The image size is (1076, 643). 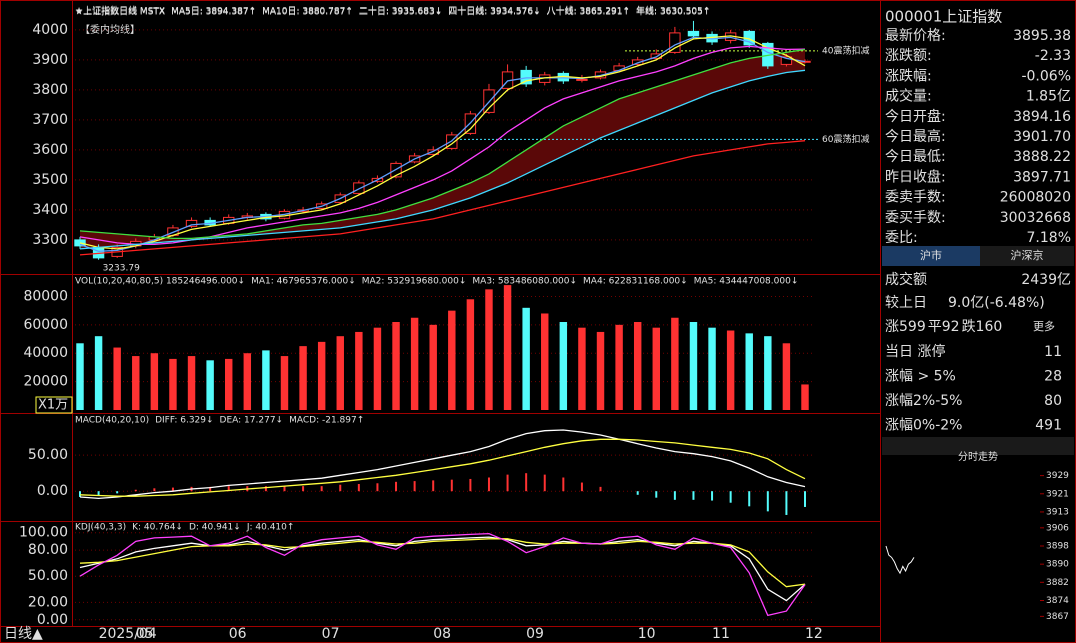 I want to click on quote-value: -0.06%, so click(x=1046, y=76).